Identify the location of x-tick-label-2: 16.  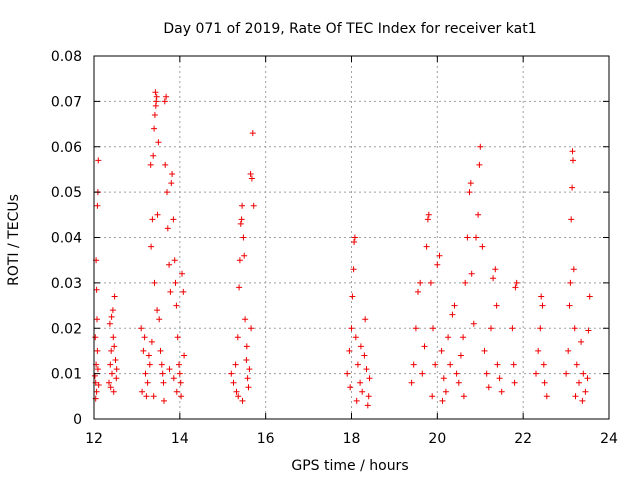
(266, 439).